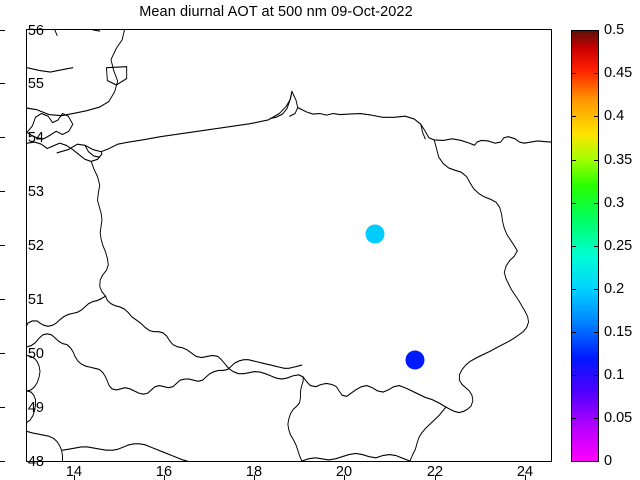 The width and height of the screenshot is (640, 480). Describe the element at coordinates (614, 289) in the screenshot. I see `colorbar-label-0.2: 0.2` at that location.